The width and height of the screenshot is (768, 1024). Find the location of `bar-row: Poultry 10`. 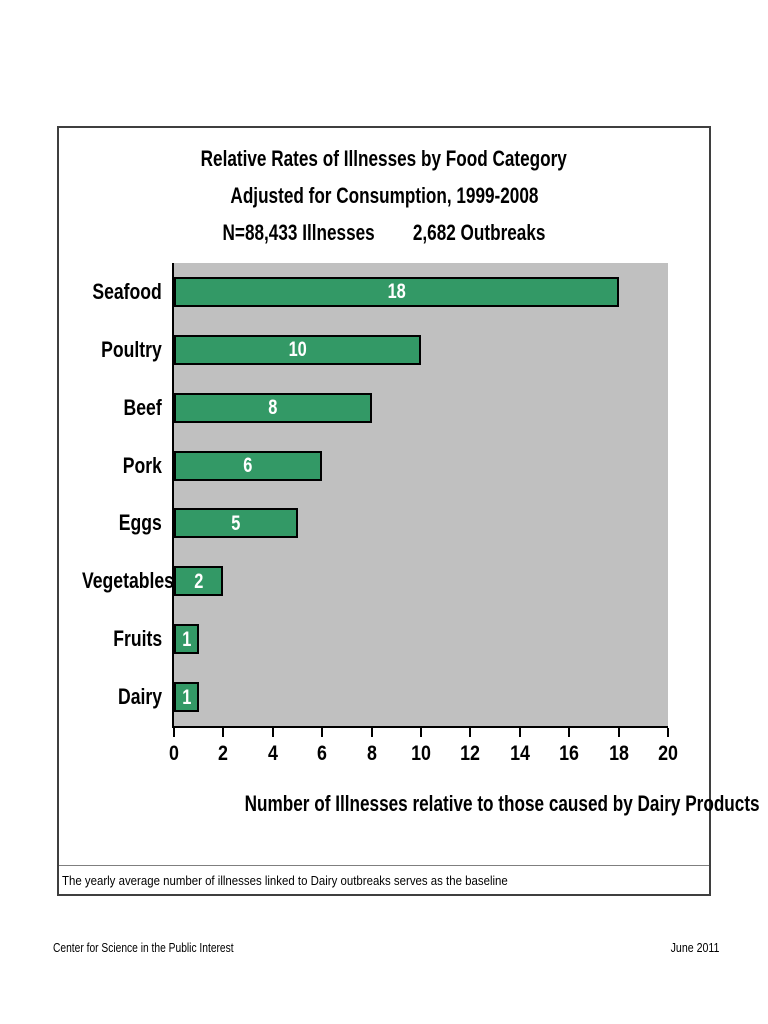

bar-row: Poultry 10 is located at coordinates (363, 350).